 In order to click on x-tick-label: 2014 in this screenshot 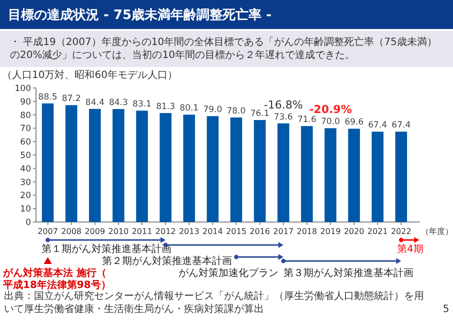, I will do `click(212, 231)`.